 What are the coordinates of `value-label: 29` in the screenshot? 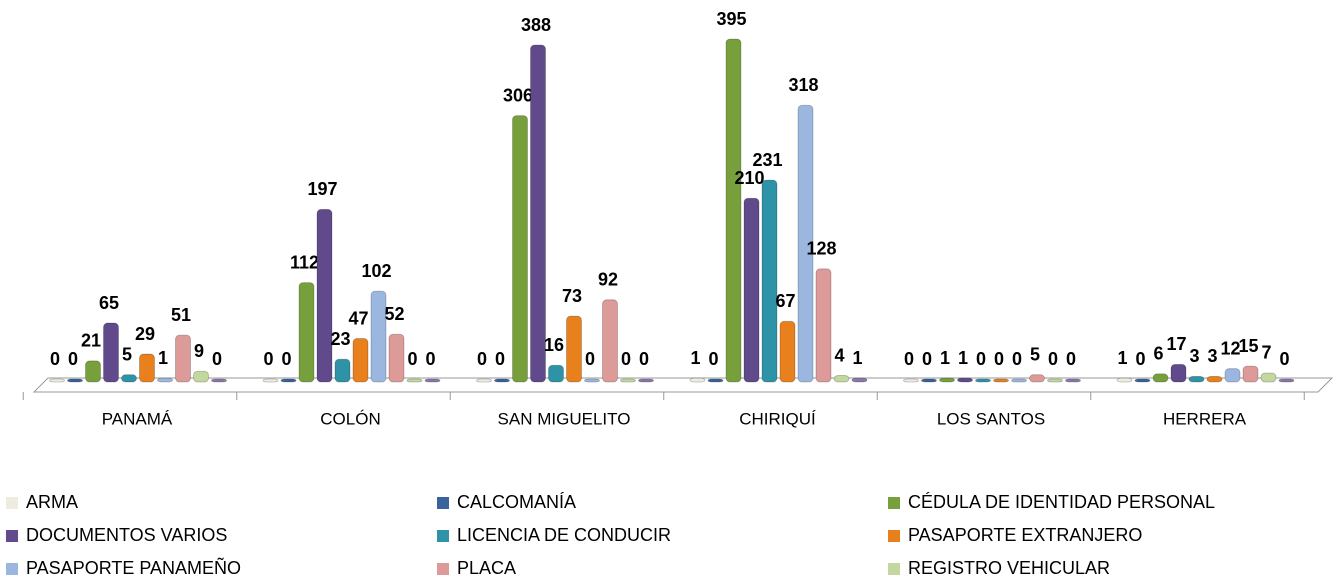 It's located at (145, 334).